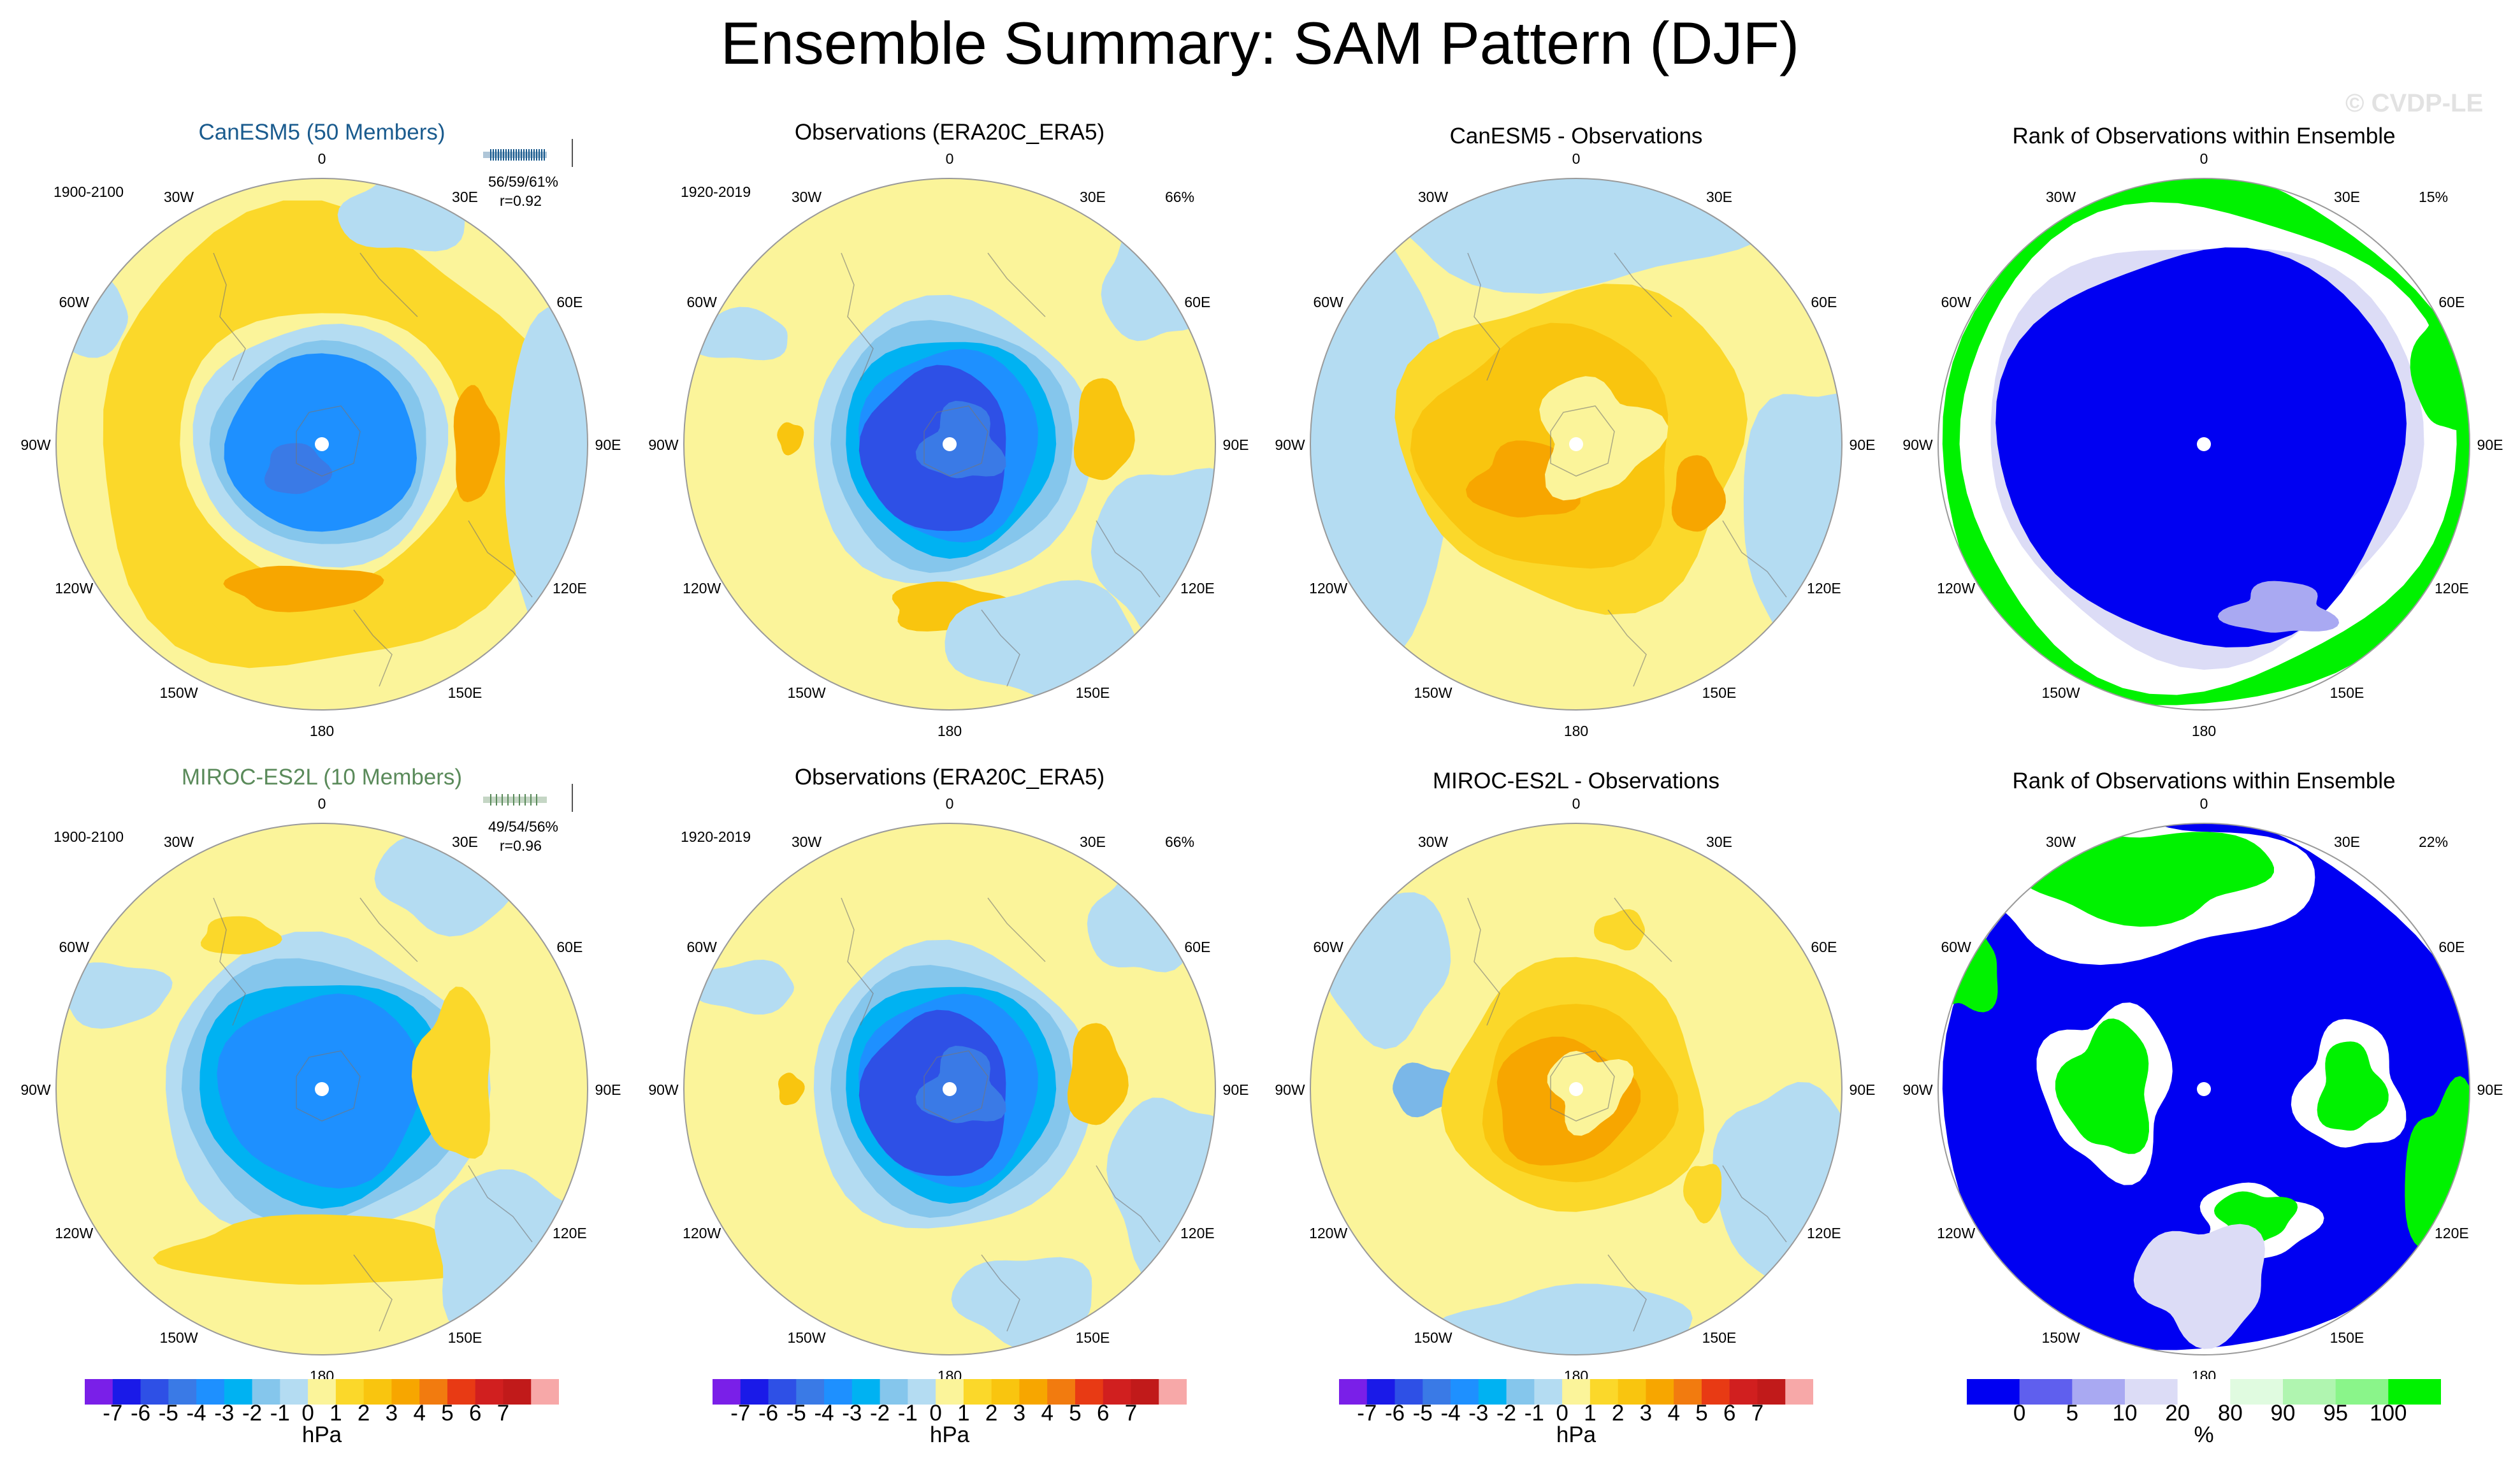  I want to click on colorbar-tick: 1, so click(335, 1413).